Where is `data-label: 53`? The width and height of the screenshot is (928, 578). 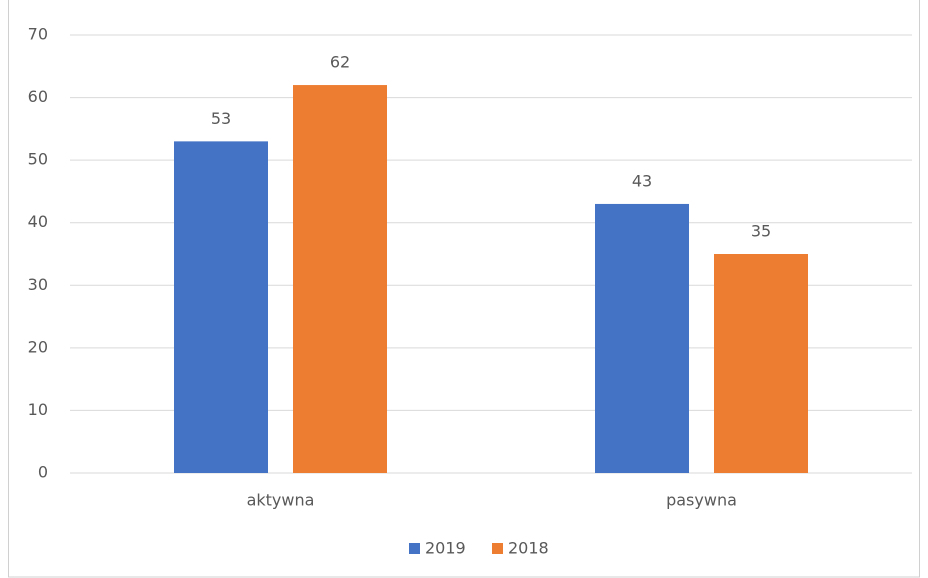 data-label: 53 is located at coordinates (221, 118).